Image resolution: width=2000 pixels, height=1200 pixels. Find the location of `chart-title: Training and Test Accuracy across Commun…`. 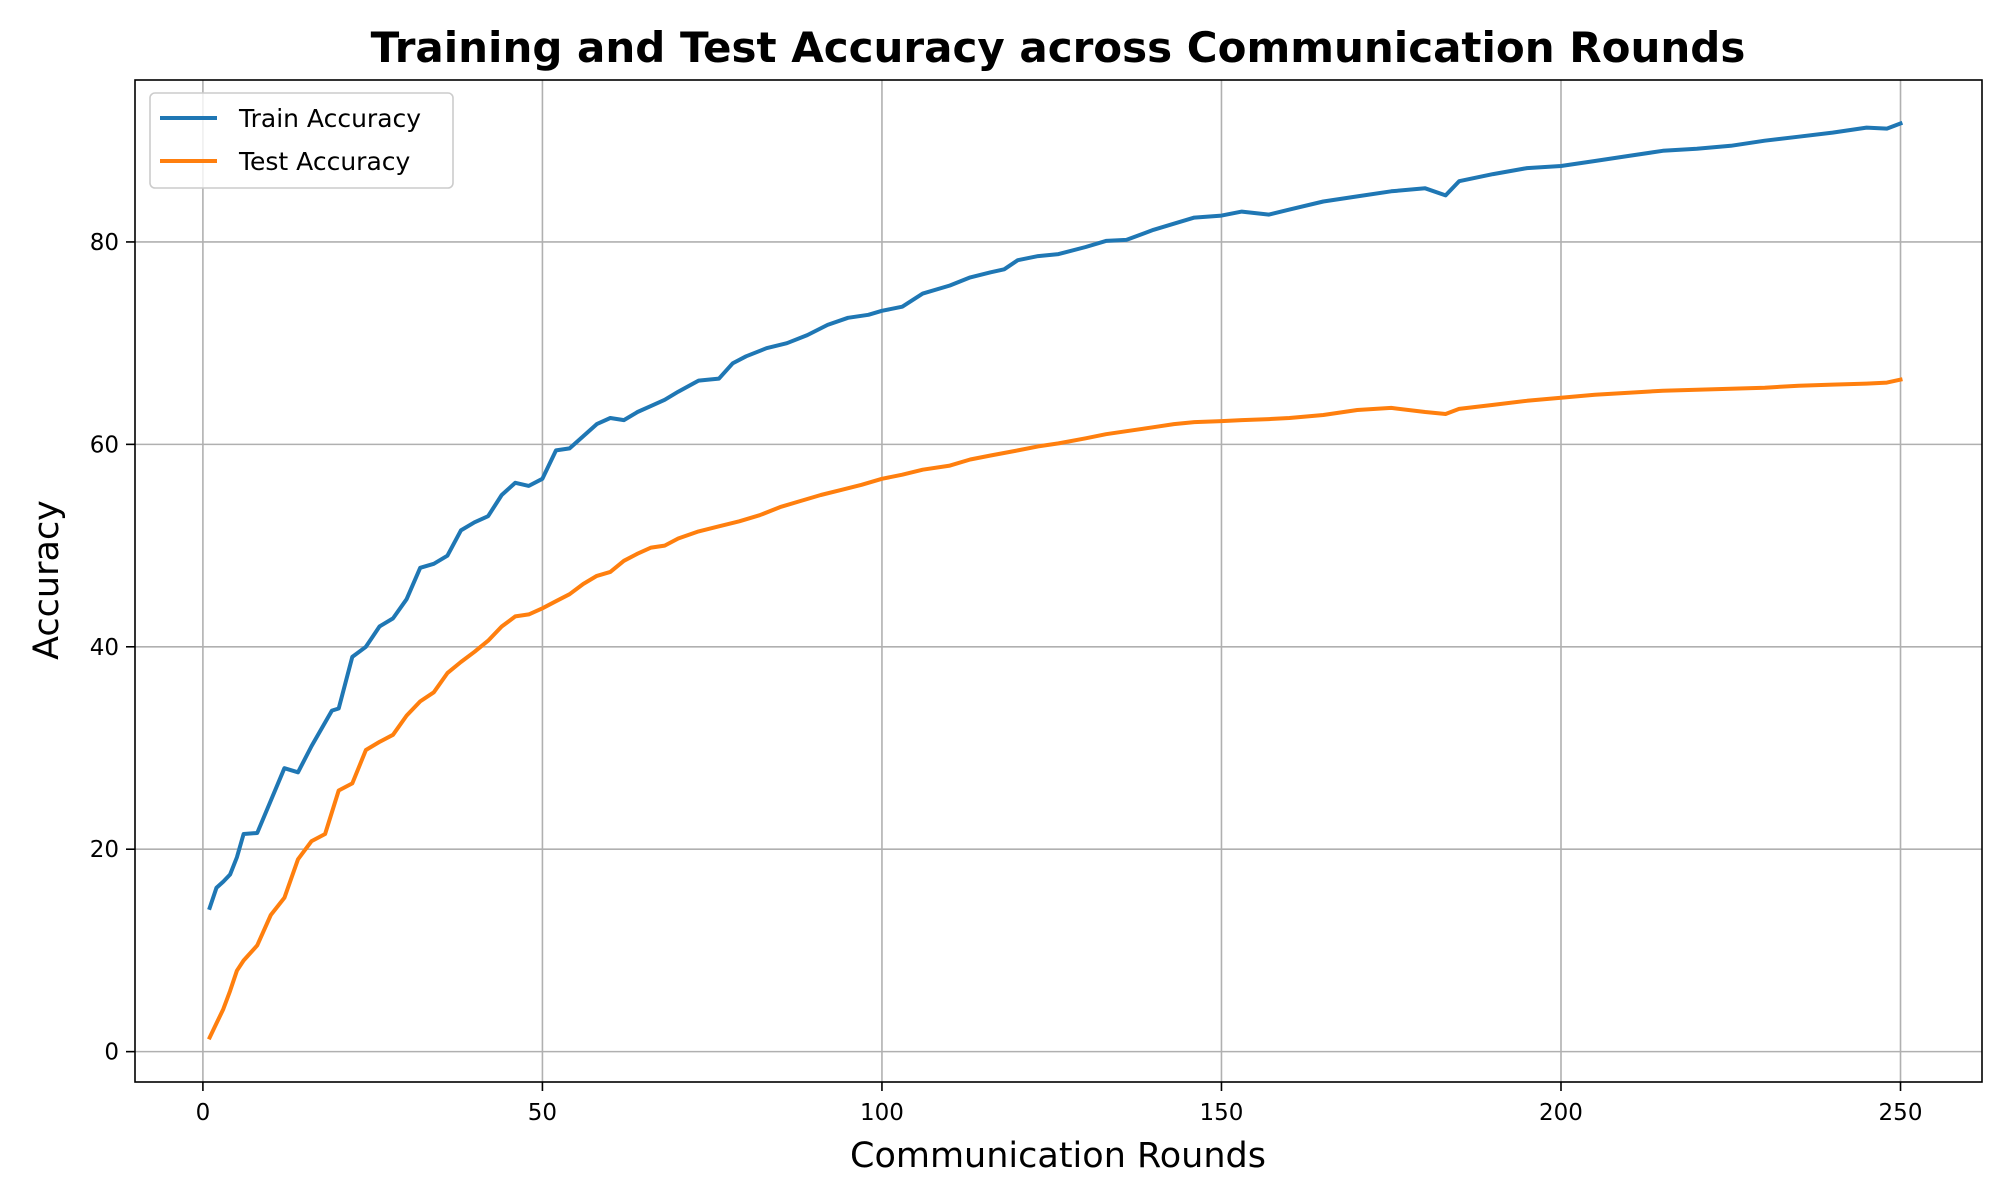

chart-title: Training and Test Accuracy across Commun… is located at coordinates (1058, 47).